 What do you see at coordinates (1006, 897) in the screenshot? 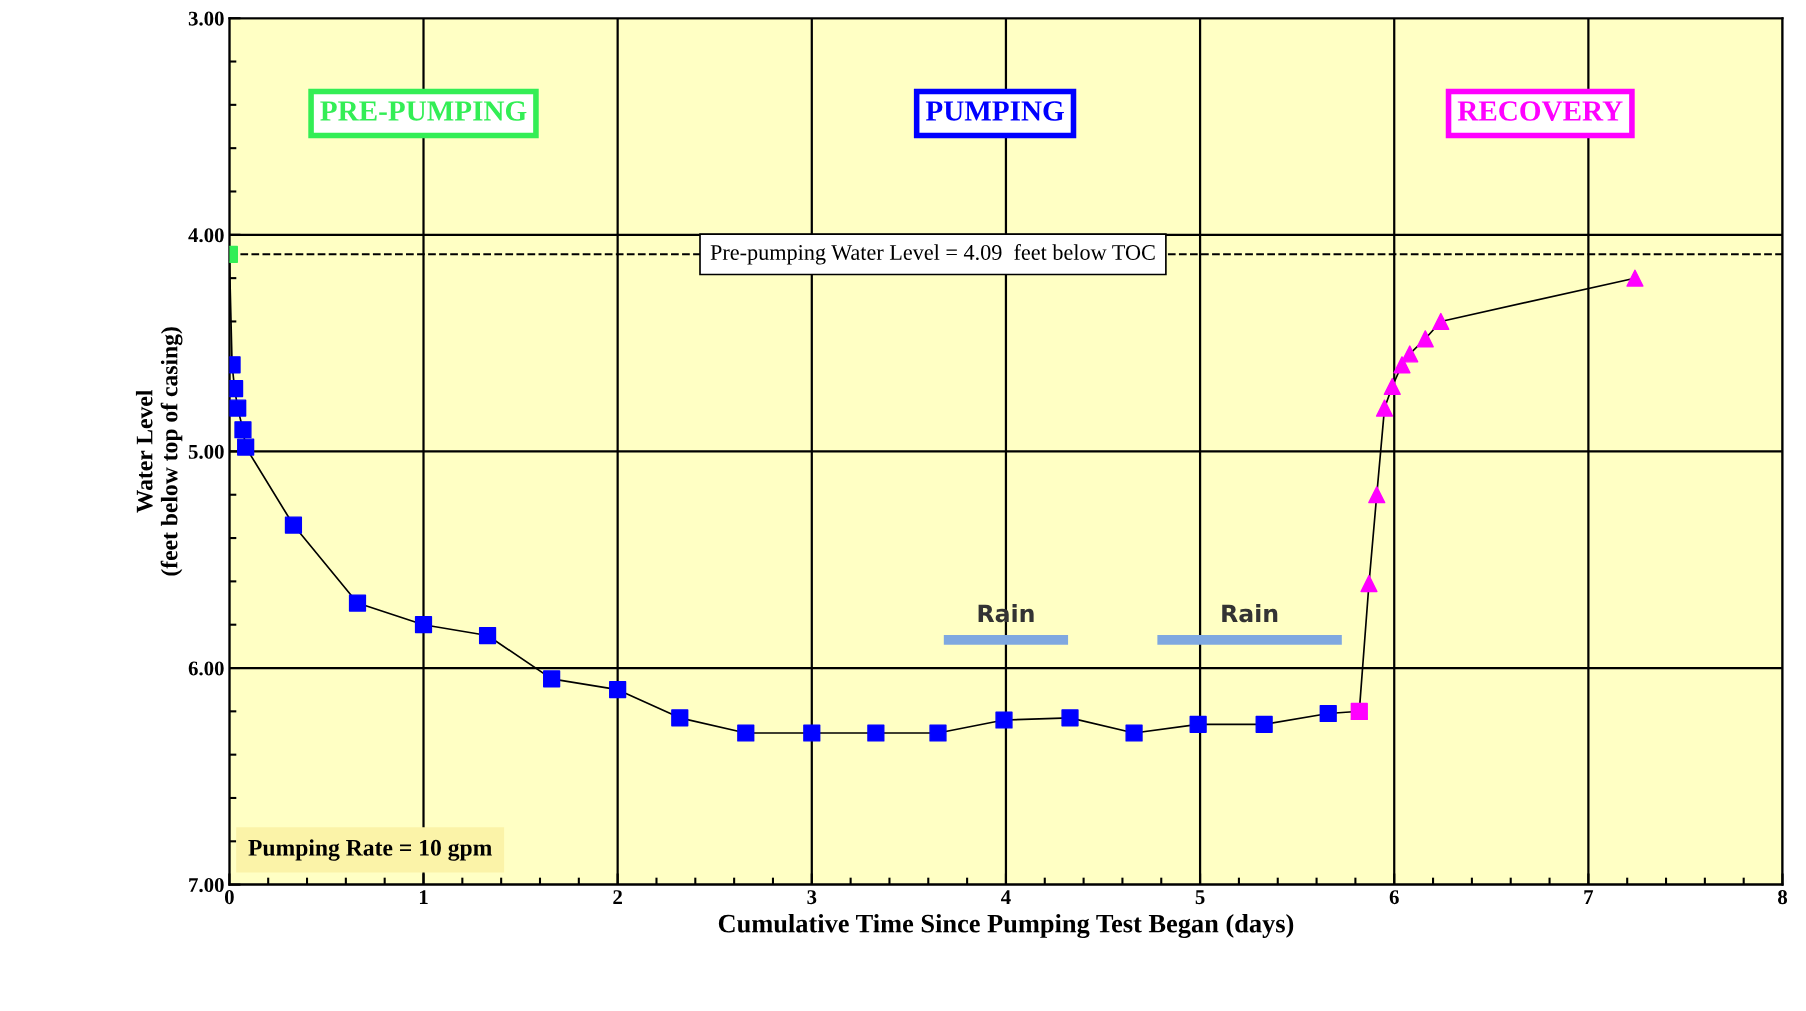
I see `x-tick-label: 4` at bounding box center [1006, 897].